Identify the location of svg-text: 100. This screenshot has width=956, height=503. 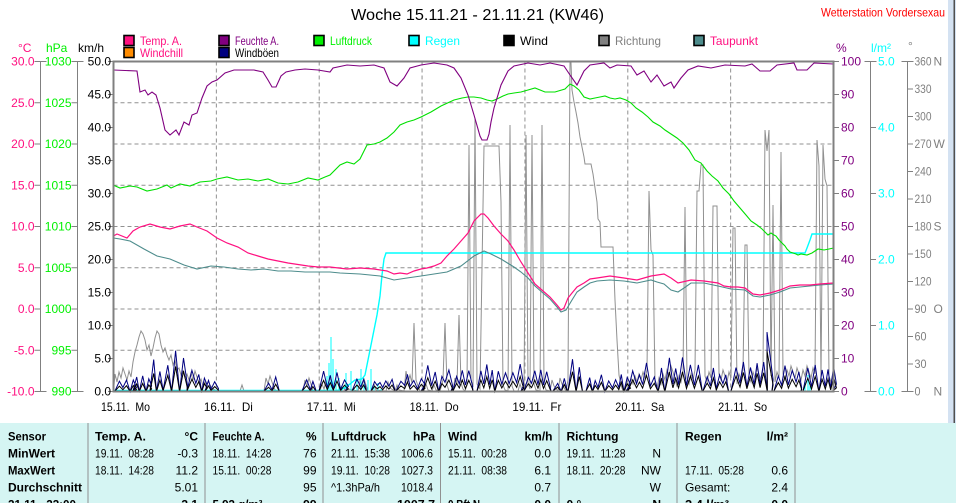
(851, 62).